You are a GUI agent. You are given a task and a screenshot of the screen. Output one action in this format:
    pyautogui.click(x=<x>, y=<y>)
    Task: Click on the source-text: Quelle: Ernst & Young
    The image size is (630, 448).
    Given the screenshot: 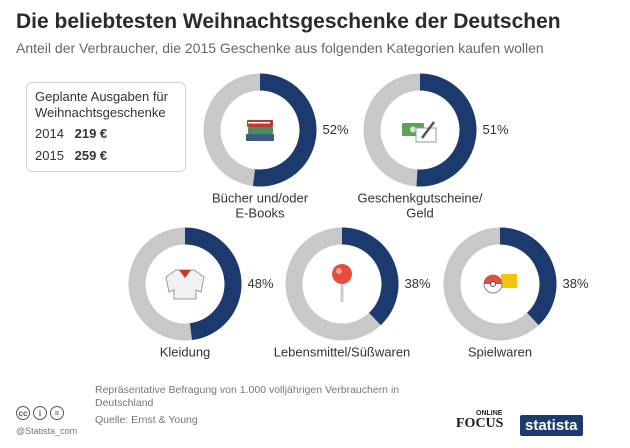 What is the action you would take?
    pyautogui.click(x=146, y=420)
    